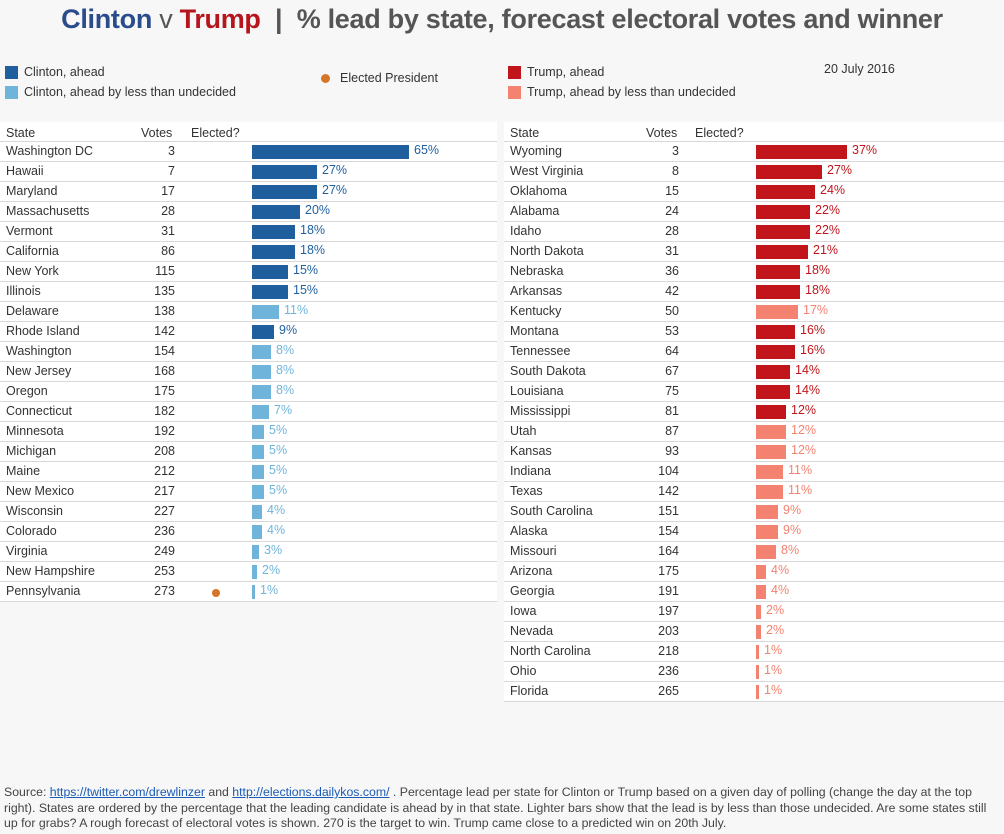 Image resolution: width=1004 pixels, height=834 pixels. I want to click on table-row: Hawaii 7 27%, so click(248, 172).